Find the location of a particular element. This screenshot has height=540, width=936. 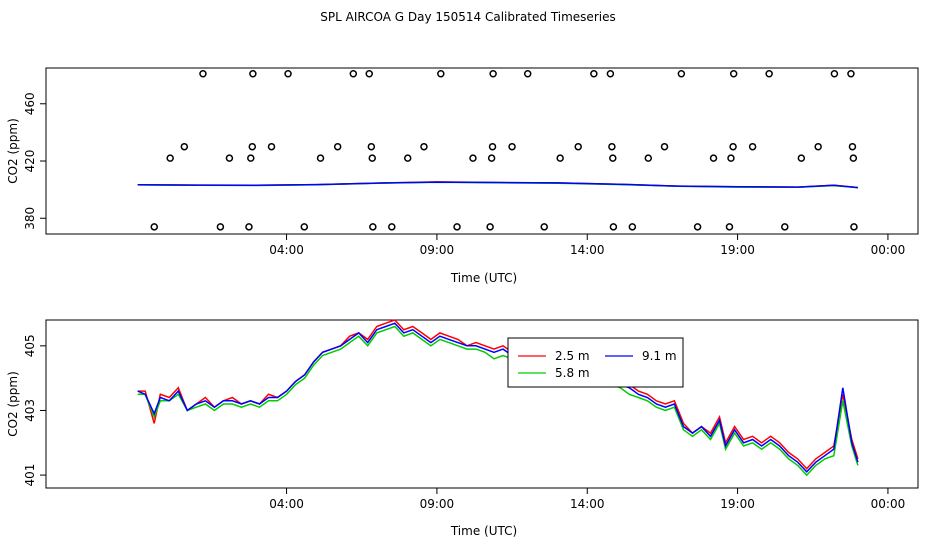

top-y-axis: 380 420 460 is located at coordinates (34, 161).